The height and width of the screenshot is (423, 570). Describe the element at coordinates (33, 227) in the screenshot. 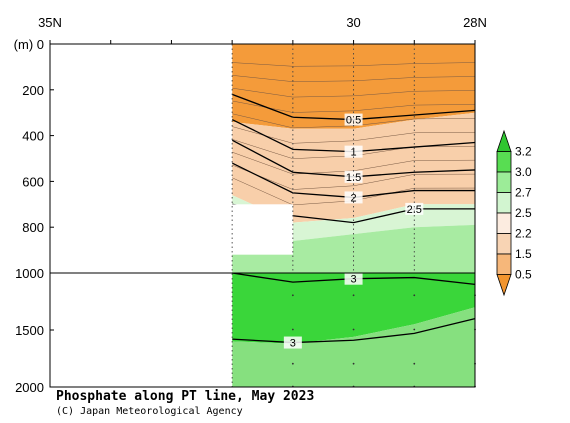

I see `y-tick-label: 800` at that location.